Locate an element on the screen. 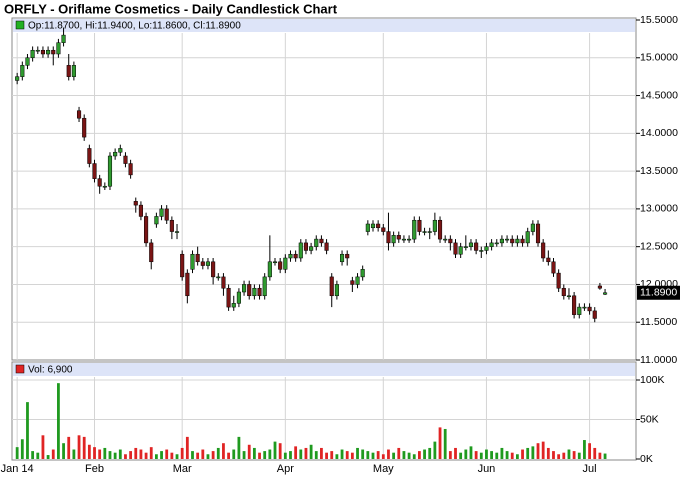  last-price-label: 11.8900 is located at coordinates (658, 293).